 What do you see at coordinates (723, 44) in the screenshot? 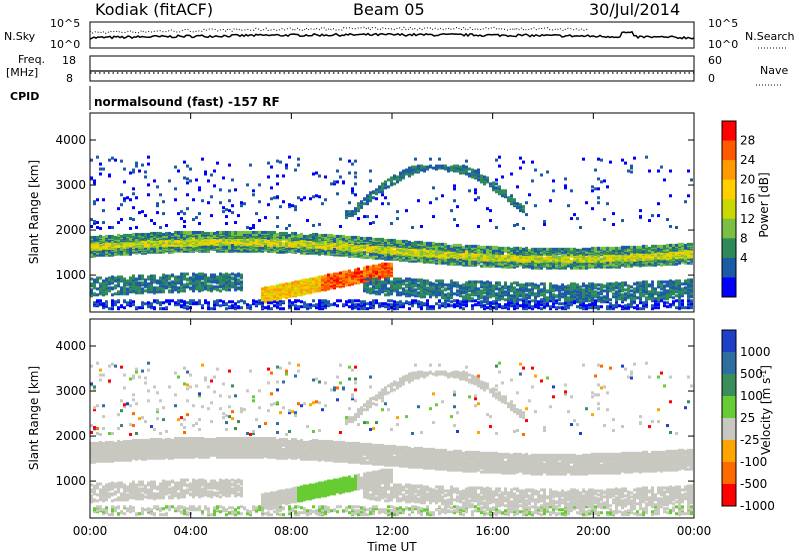
I see `nsearch-tick-bottom: 10^0` at bounding box center [723, 44].